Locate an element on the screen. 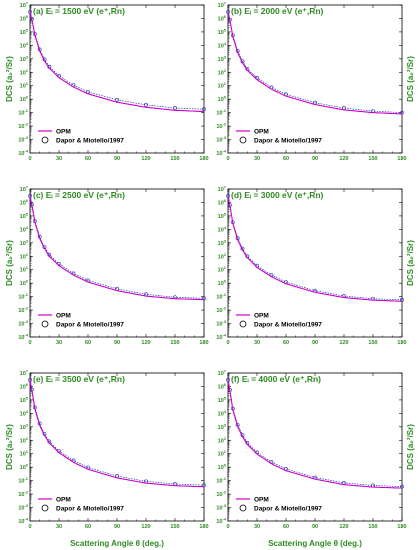  panel-title: (a) Eᵢ = 1500 eV (e⁺,Rn) is located at coordinates (79, 11).